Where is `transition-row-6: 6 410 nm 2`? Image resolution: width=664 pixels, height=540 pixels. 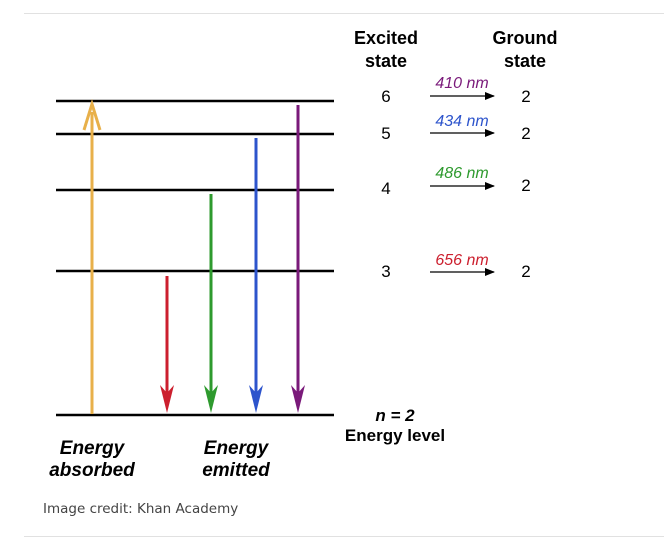 transition-row-6: 6 410 nm 2 is located at coordinates (455, 90).